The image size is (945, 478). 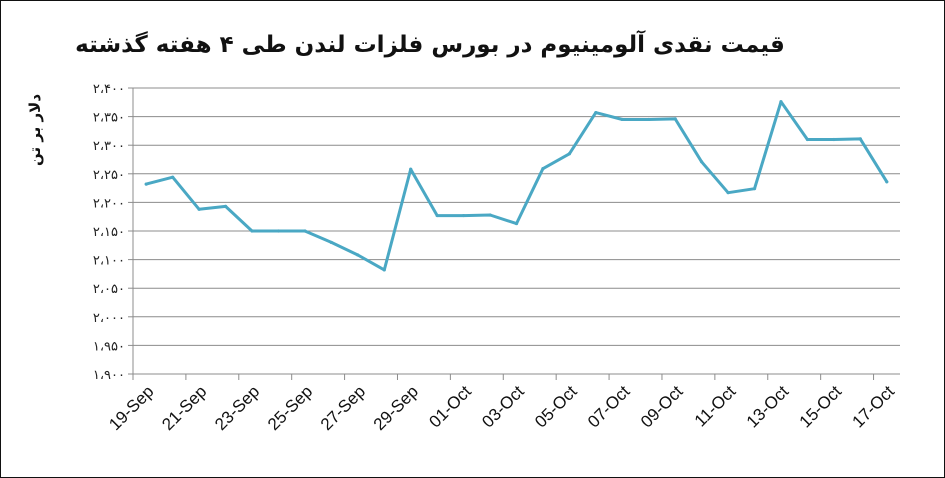 What do you see at coordinates (109, 375) in the screenshot?
I see `y-tick-label: ۱،۹۰۰` at bounding box center [109, 375].